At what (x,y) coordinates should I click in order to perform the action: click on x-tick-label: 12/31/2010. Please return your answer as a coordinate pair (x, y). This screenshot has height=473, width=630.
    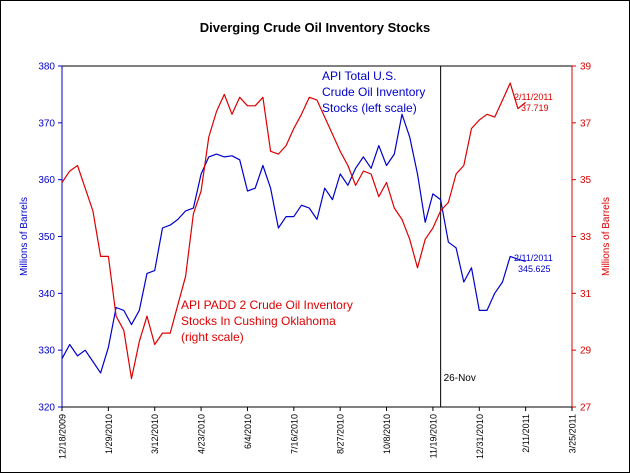
    Looking at the image, I should click on (480, 436).